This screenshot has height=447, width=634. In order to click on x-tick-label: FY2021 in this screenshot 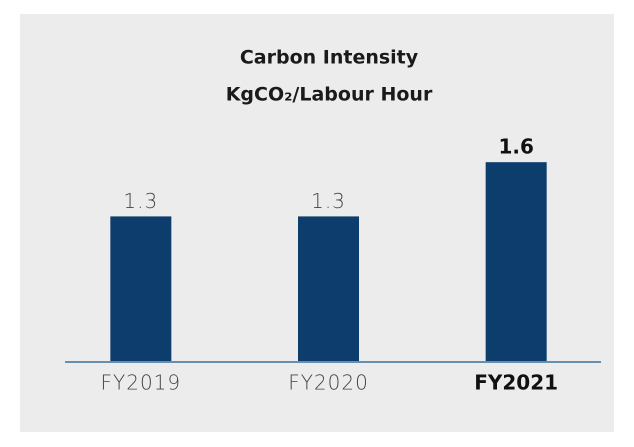, I will do `click(516, 383)`.